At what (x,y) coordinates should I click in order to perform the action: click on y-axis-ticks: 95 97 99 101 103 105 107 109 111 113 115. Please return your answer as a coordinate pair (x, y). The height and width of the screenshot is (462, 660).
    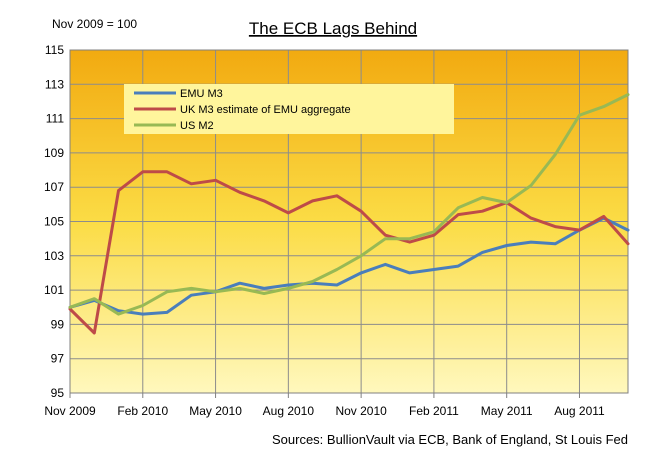
    Looking at the image, I should click on (54, 221).